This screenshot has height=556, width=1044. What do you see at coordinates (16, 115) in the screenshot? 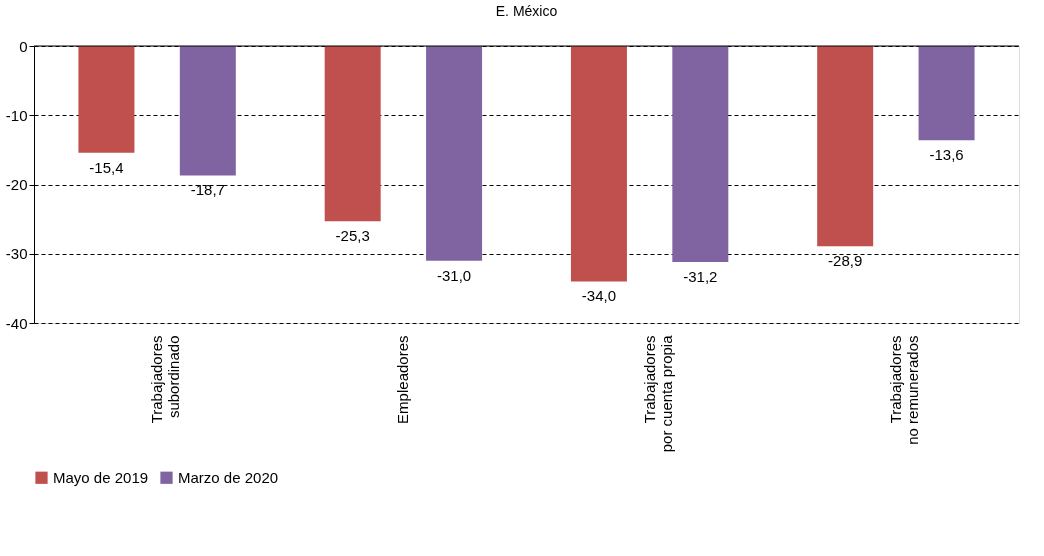
I see `y-tick-label: -10` at bounding box center [16, 115].